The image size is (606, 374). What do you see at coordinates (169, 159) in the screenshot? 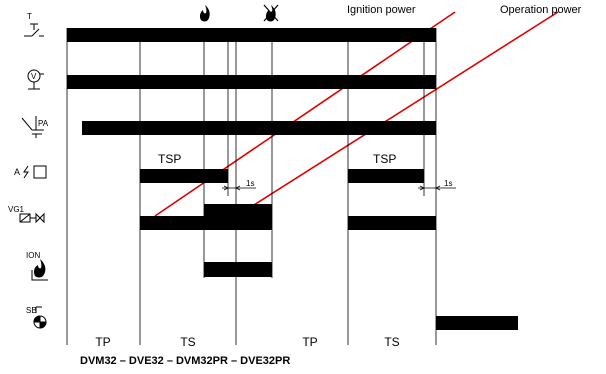
I see `tsp-label-1: TSP` at bounding box center [169, 159].